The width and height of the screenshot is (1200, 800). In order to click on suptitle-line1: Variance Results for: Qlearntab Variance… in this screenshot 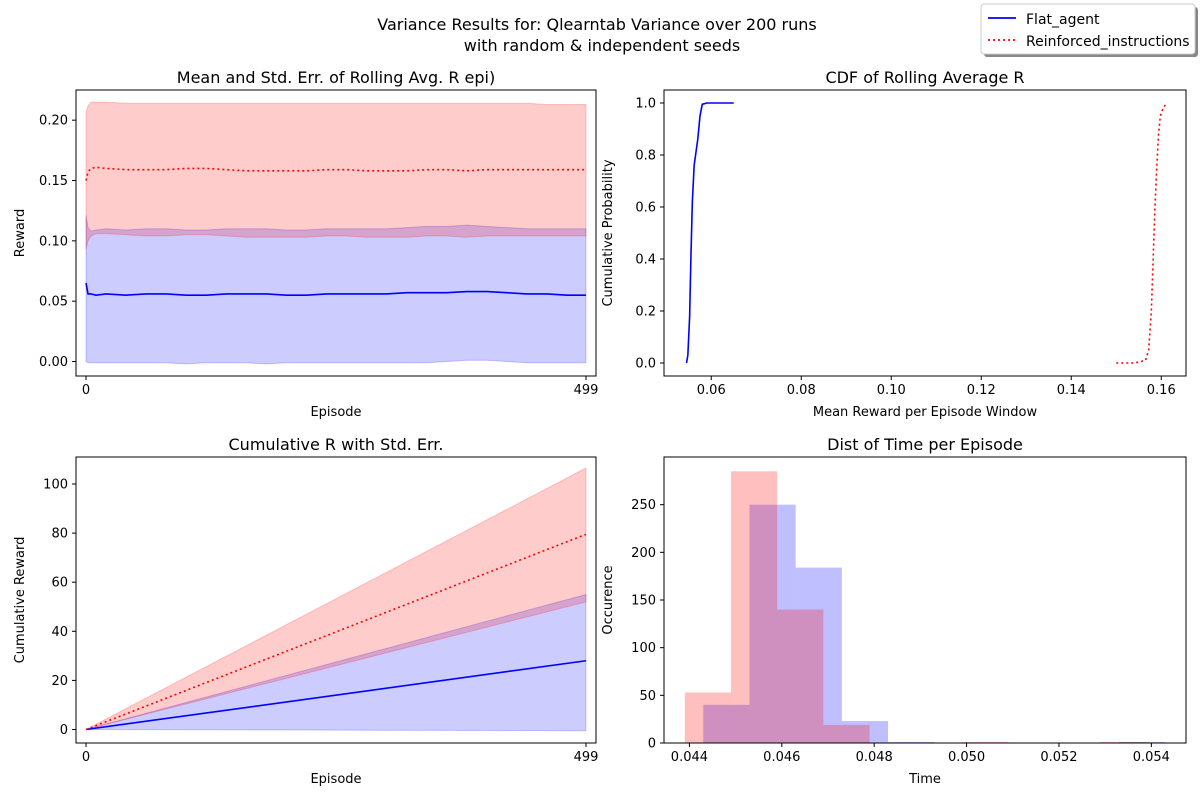, I will do `click(597, 24)`.